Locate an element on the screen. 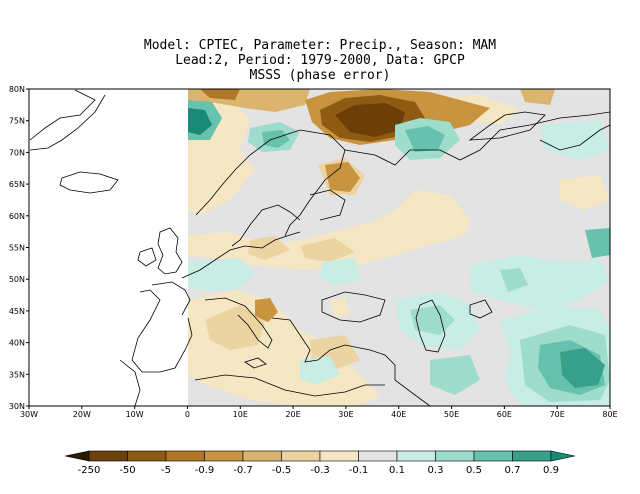 This screenshot has height=494, width=640. teal-central-asia-core is located at coordinates (582, 368).